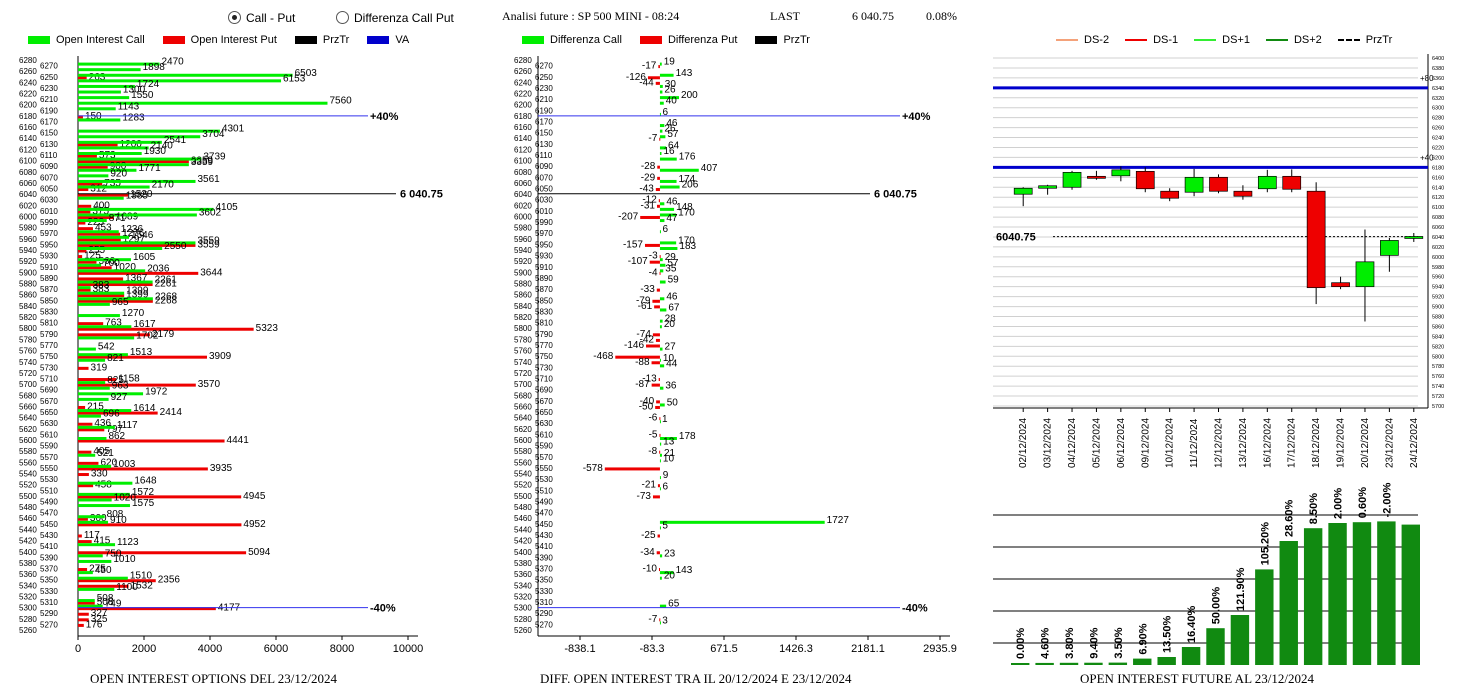  I want to click on strike-label: 6180, so click(523, 116).